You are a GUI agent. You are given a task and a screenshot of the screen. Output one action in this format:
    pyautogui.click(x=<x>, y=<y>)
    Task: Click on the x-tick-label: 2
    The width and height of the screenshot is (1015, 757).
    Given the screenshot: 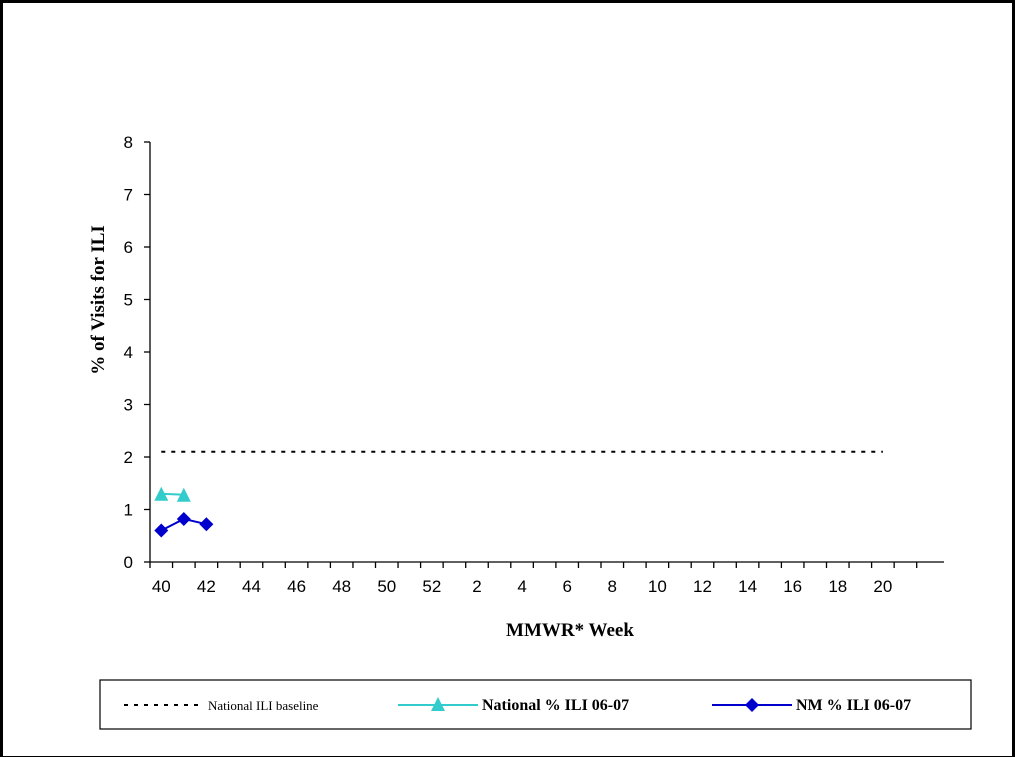 What is the action you would take?
    pyautogui.click(x=476, y=586)
    